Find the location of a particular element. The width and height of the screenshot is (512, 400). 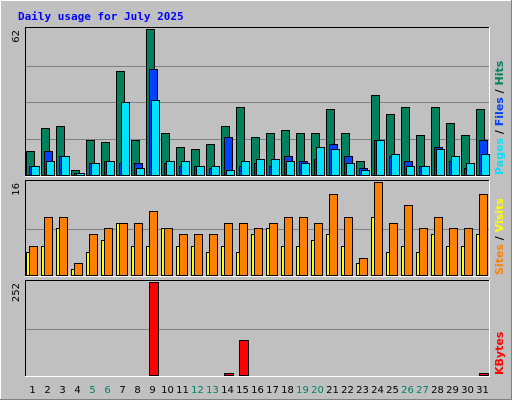

legend-sep2: / is located at coordinates (499, 91).